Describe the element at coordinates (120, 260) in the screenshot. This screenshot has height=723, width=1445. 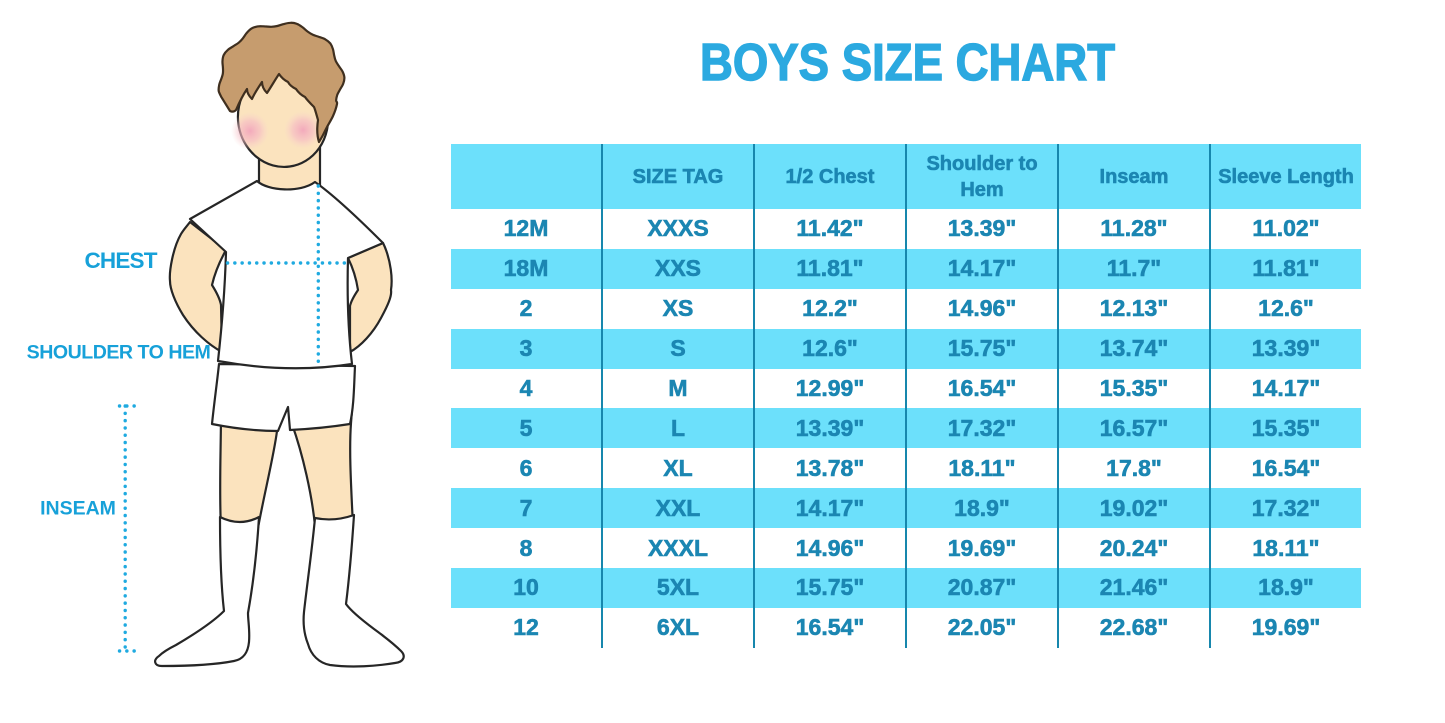
I see `svg-text: CHEST` at that location.